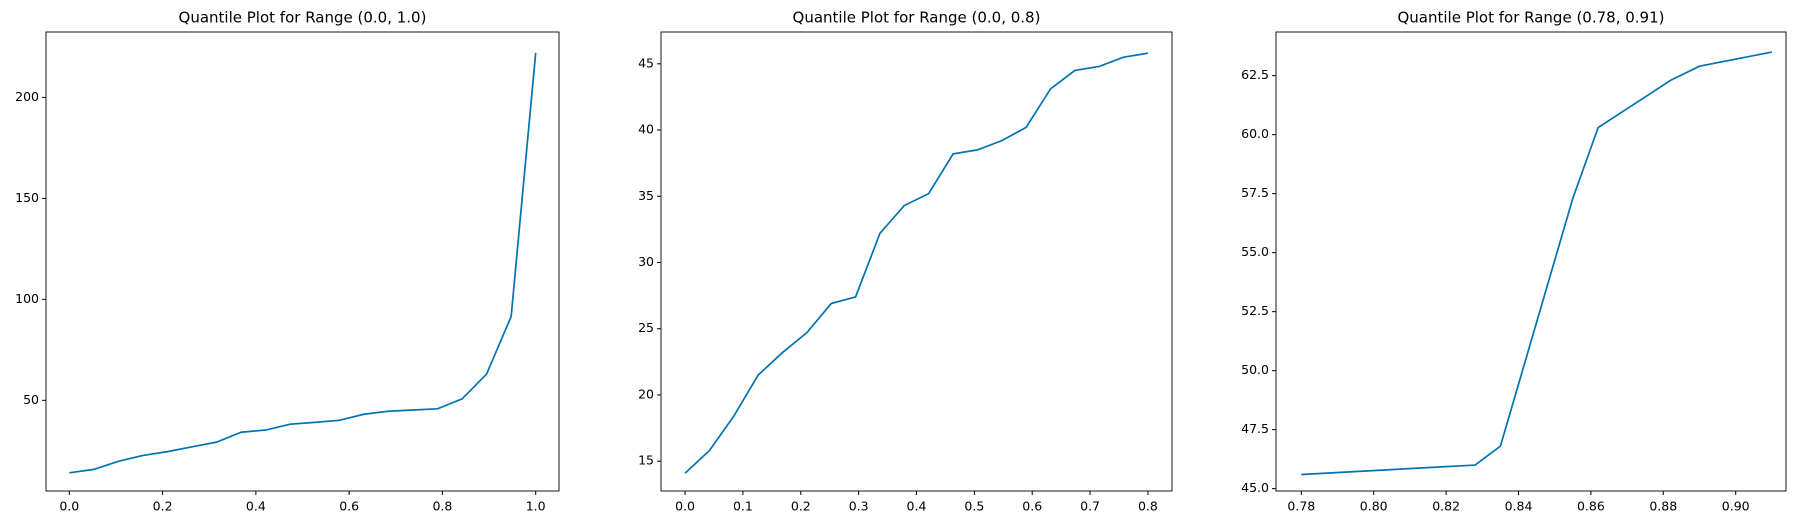 Image resolution: width=1799 pixels, height=528 pixels. What do you see at coordinates (1255, 74) in the screenshot?
I see `y-tick-label: 62.5` at bounding box center [1255, 74].